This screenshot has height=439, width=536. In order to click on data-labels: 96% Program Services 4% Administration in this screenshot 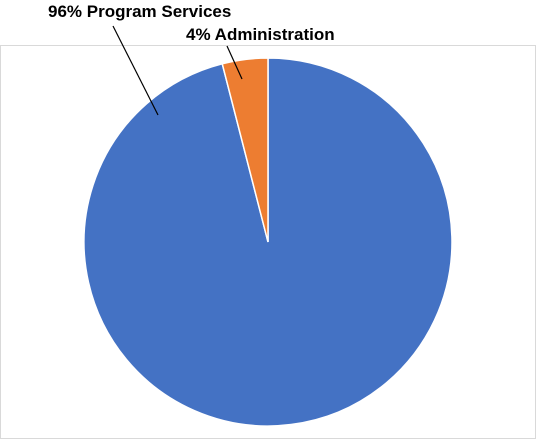, I will do `click(191, 23)`.